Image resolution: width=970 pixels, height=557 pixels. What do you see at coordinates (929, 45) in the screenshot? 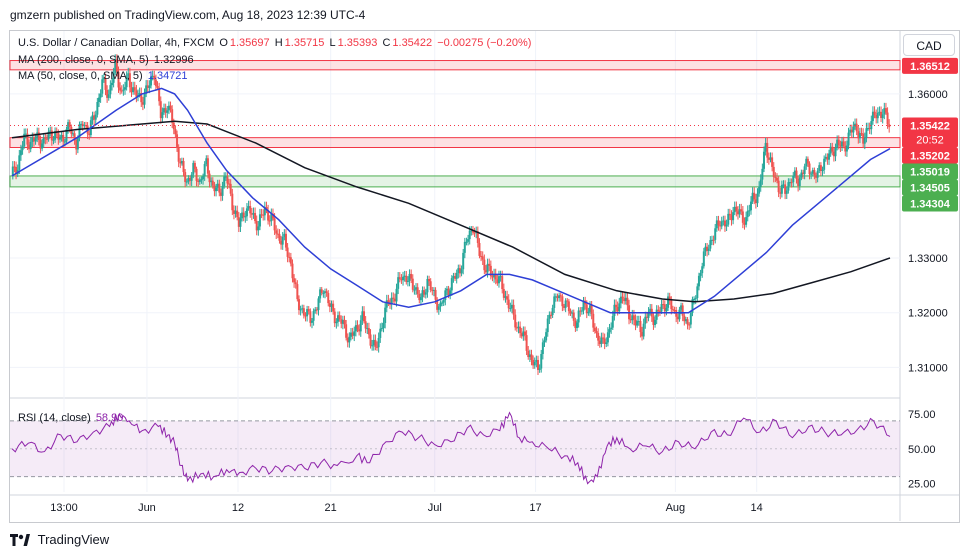
I see `currency-button: CAD` at bounding box center [929, 45].